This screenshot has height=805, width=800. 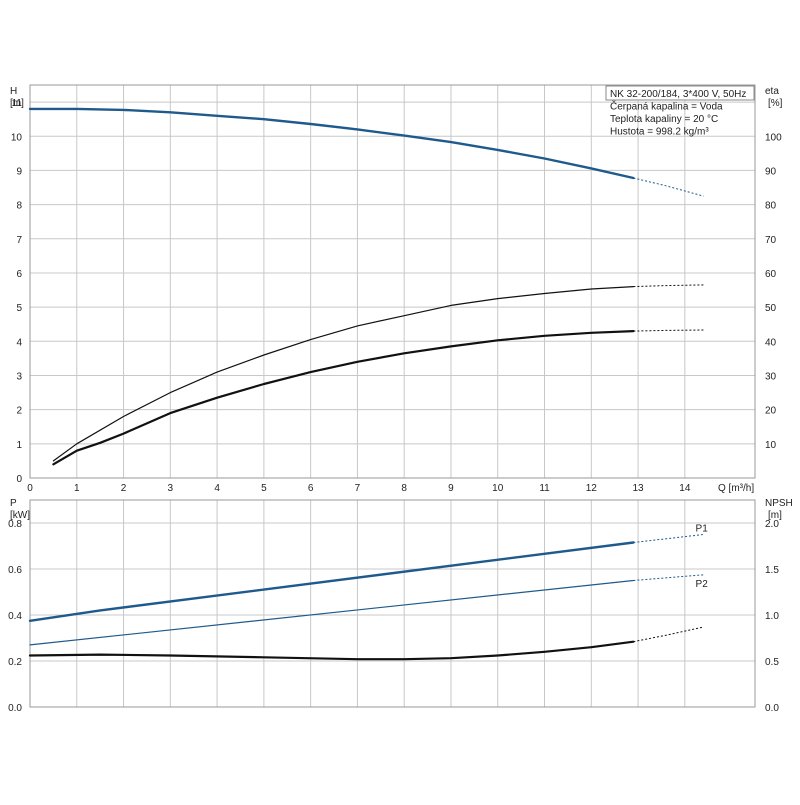 I want to click on x-axis-label: Q [m³/h], so click(x=736, y=488).